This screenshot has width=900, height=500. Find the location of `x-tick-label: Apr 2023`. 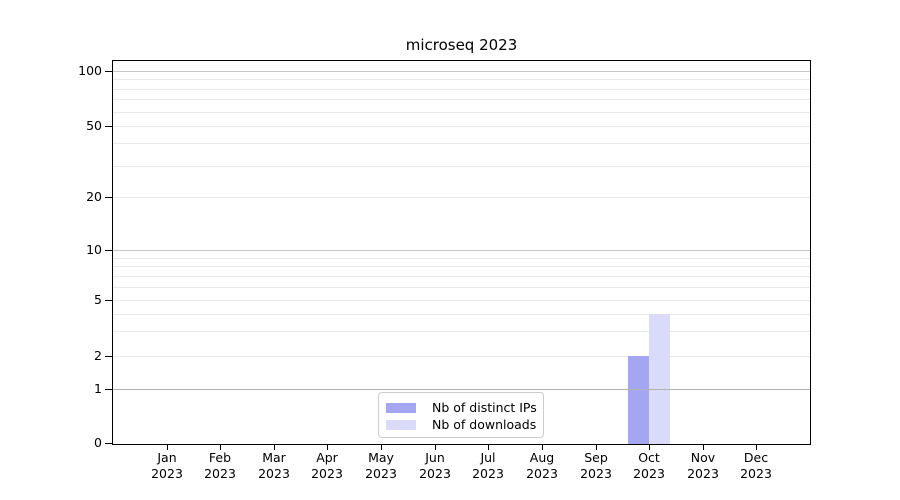

x-tick-label: Apr 2023 is located at coordinates (327, 465).